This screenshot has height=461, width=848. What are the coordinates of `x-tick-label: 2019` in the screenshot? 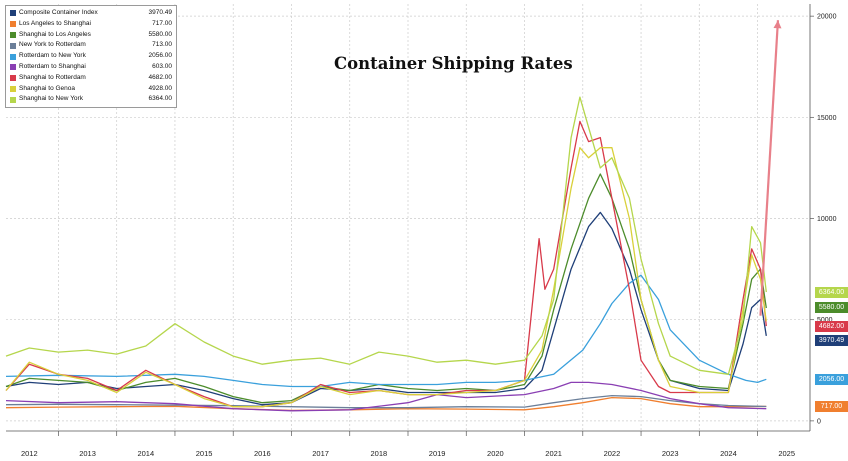 It's located at (437, 453).